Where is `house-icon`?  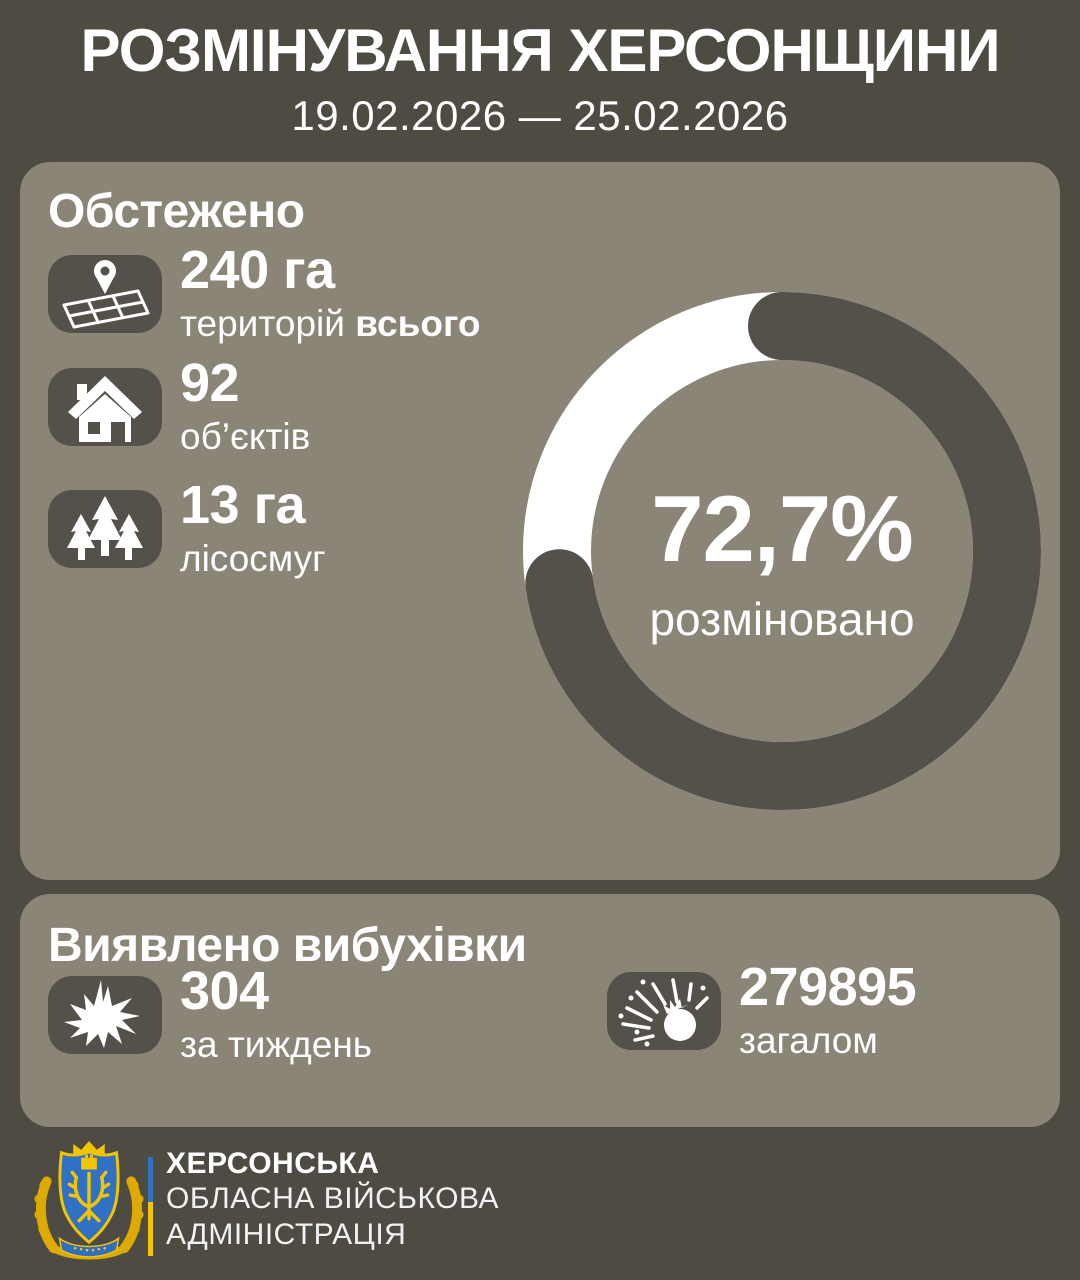
house-icon is located at coordinates (105, 407).